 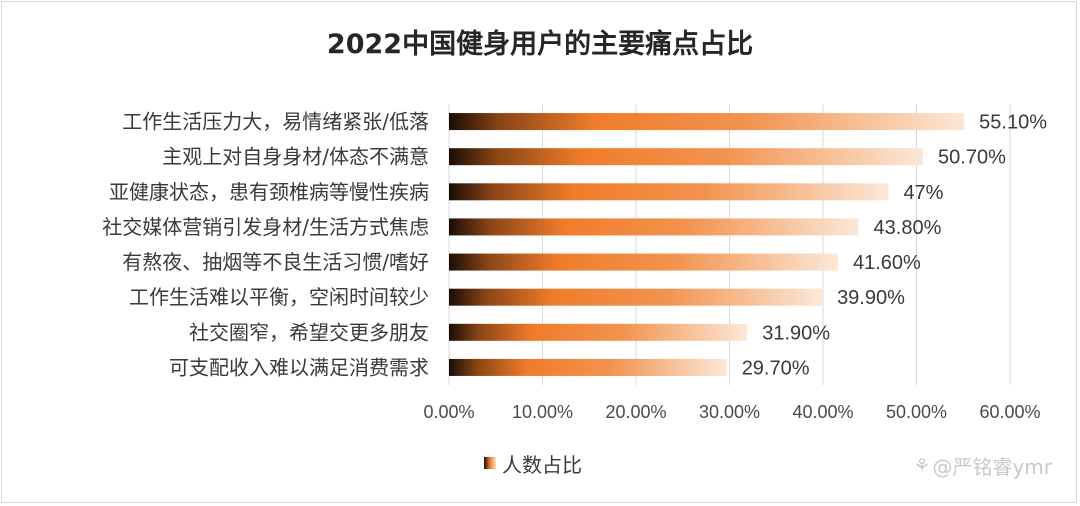 What do you see at coordinates (1009, 412) in the screenshot?
I see `x-tick-label: 60.00%` at bounding box center [1009, 412].